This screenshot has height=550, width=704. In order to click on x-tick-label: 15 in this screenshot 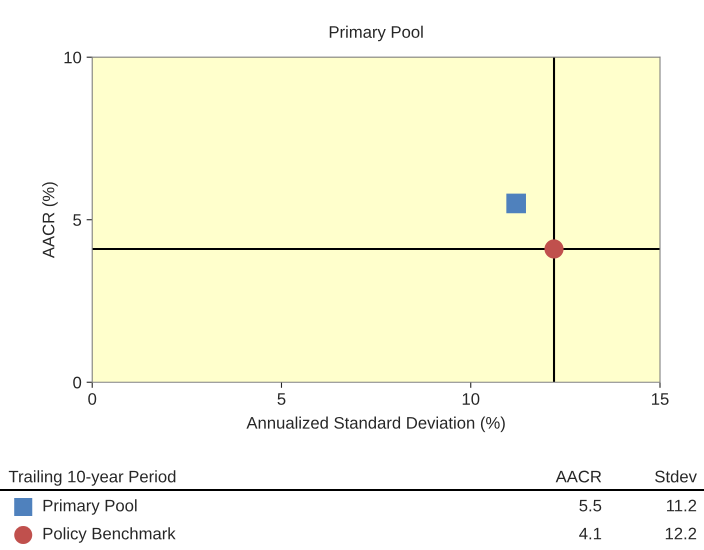, I will do `click(660, 399)`.